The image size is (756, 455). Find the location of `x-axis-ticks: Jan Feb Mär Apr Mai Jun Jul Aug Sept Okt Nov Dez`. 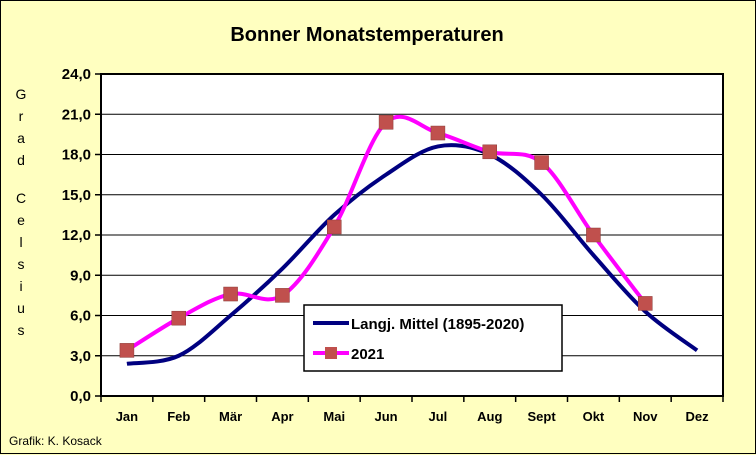

x-axis-ticks: Jan Feb Mär Apr Mai Jun Jul Aug Sept Okt Nov Dez is located at coordinates (412, 410).